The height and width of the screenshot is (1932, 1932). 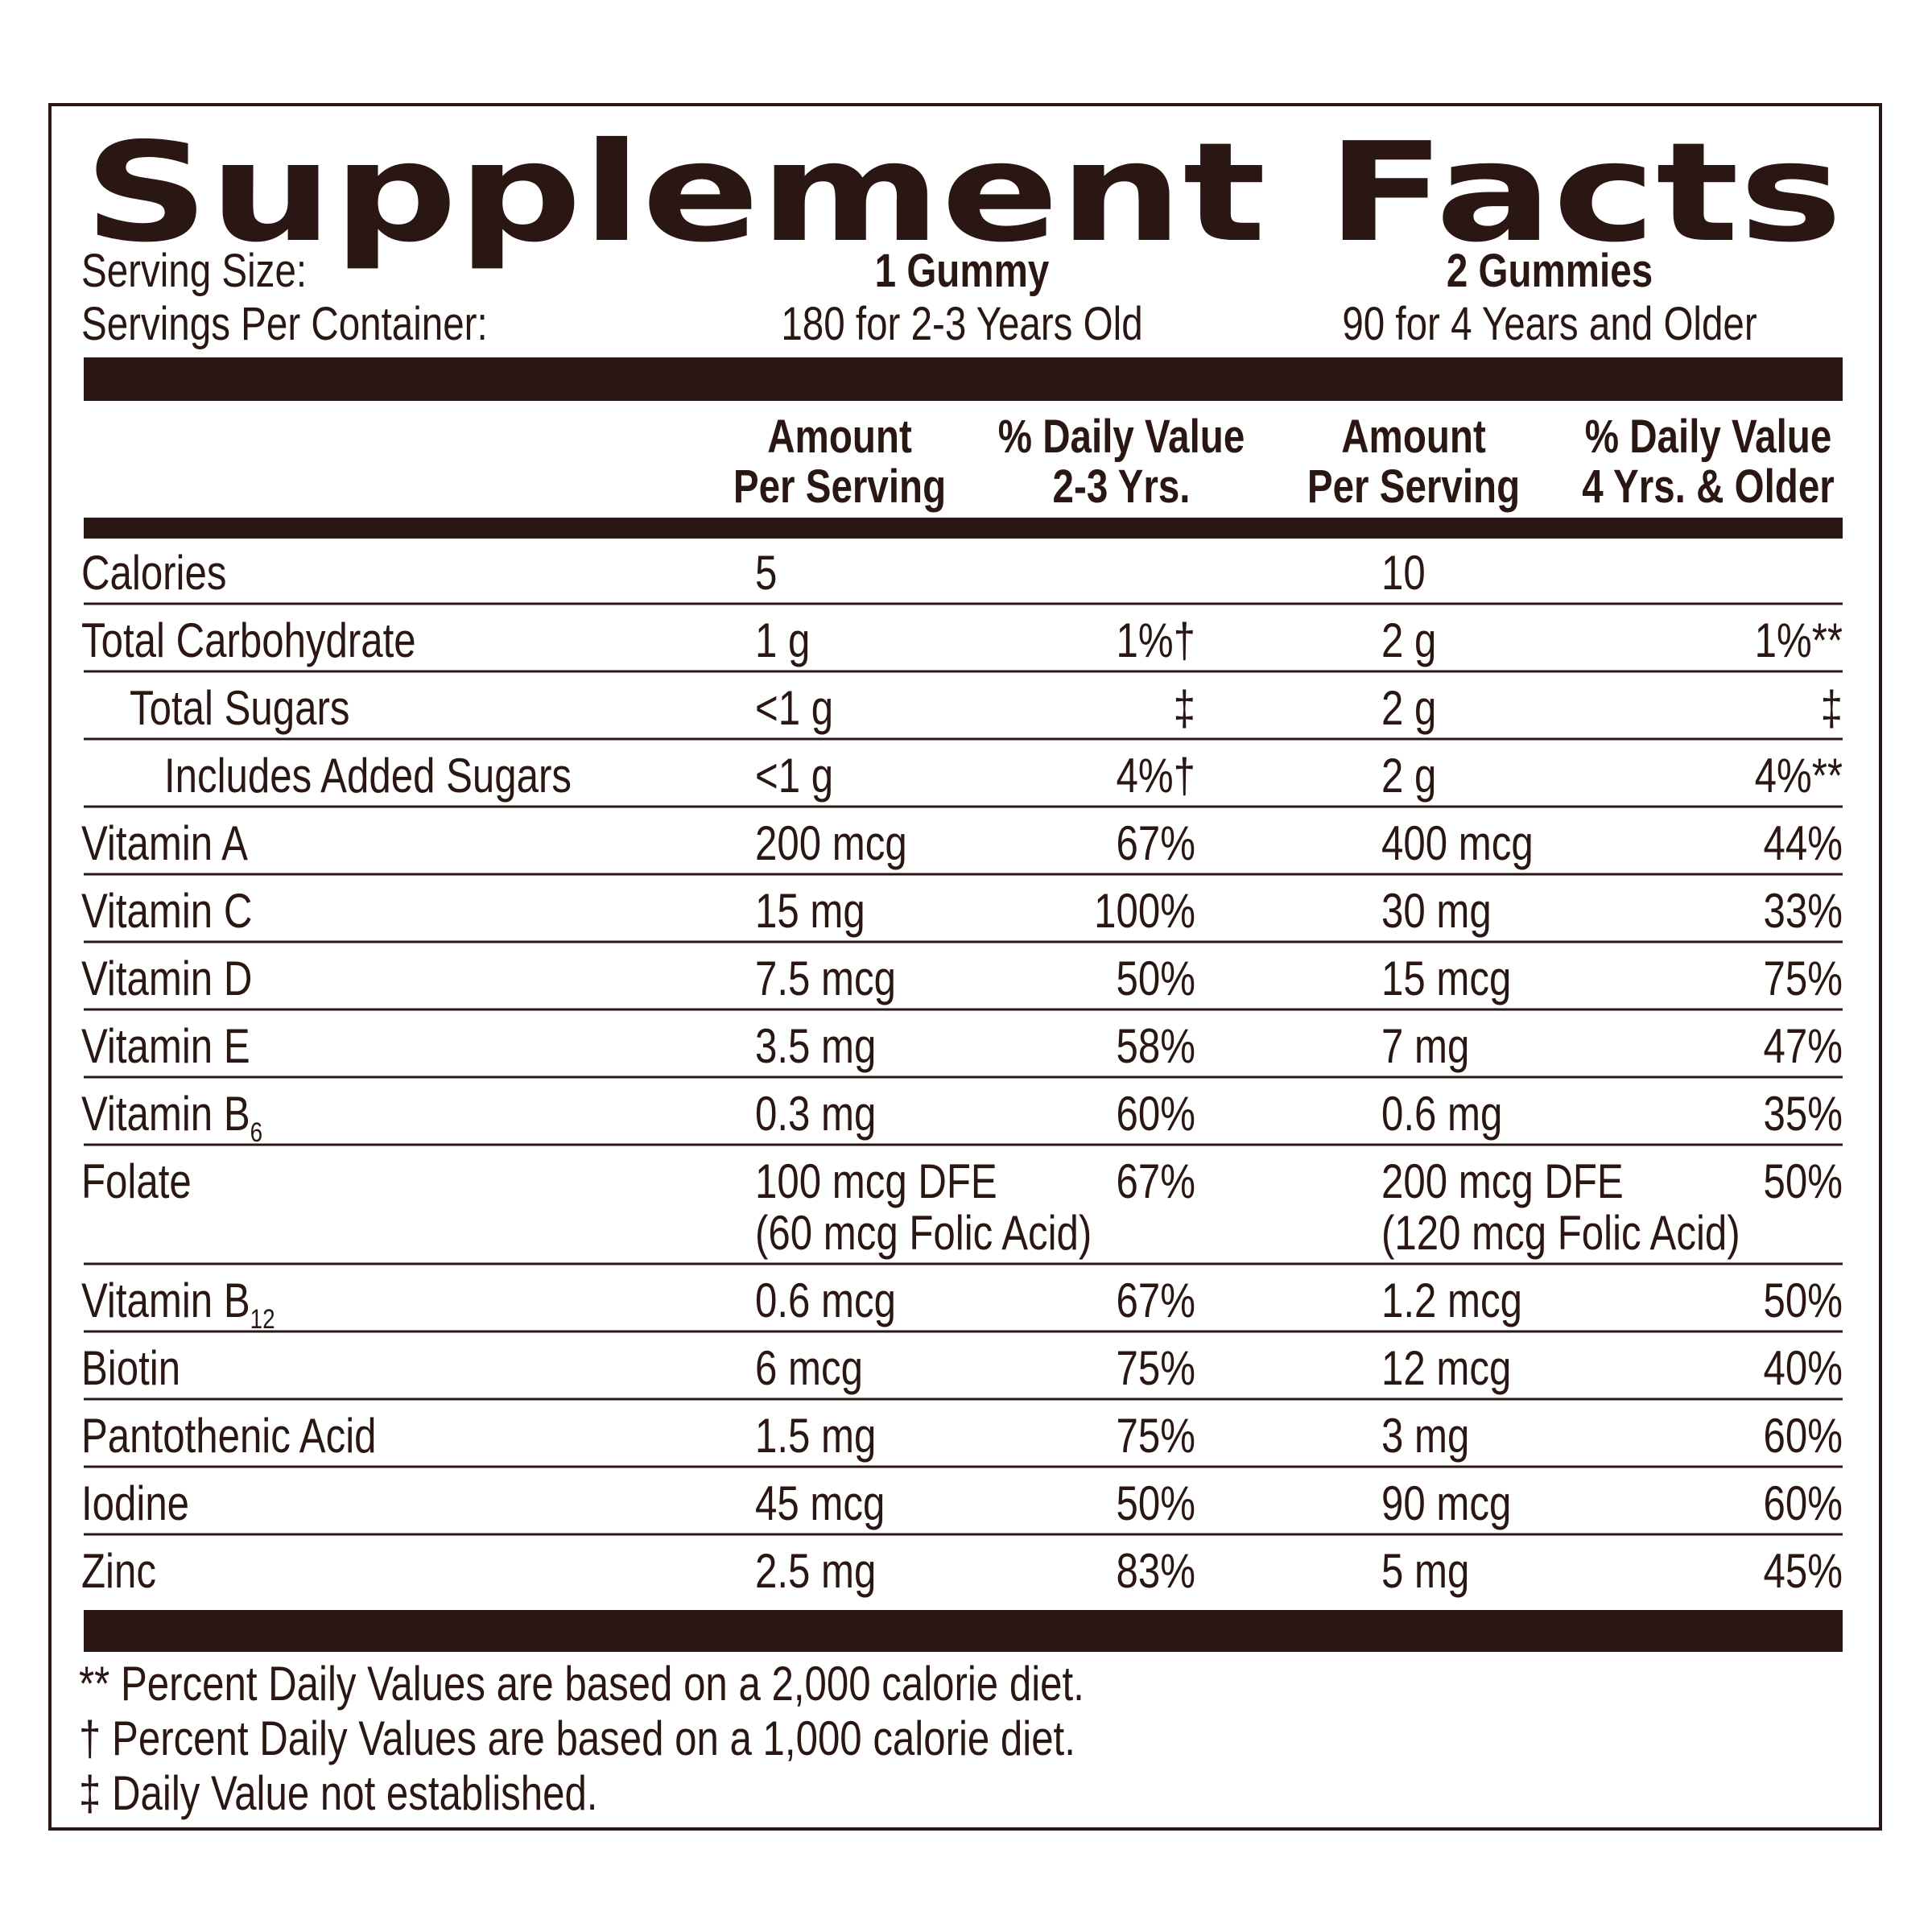 What do you see at coordinates (171, 1116) in the screenshot?
I see `nutrient-name: Vitamin B6` at bounding box center [171, 1116].